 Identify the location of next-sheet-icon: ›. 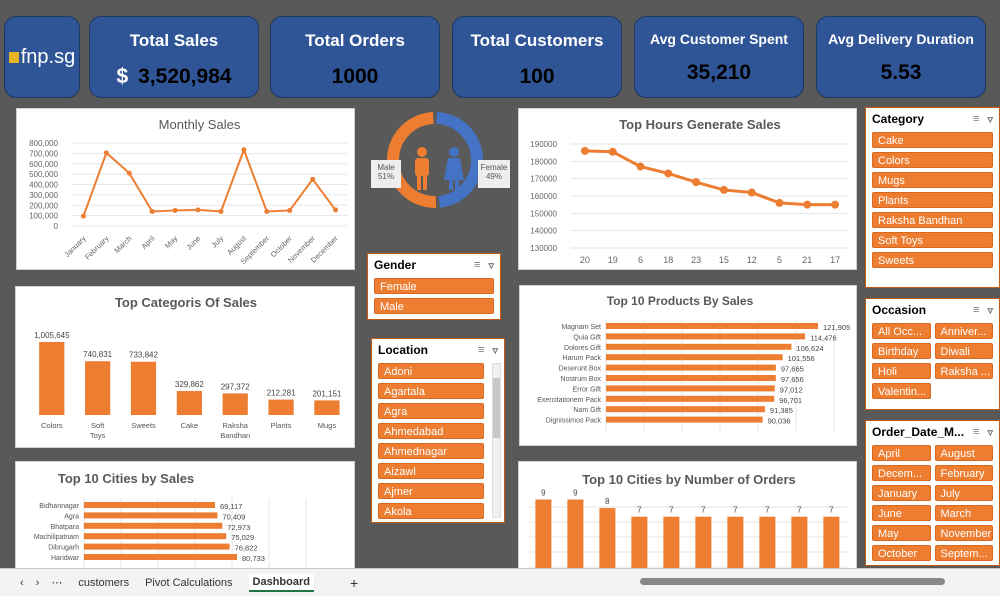
(37, 582).